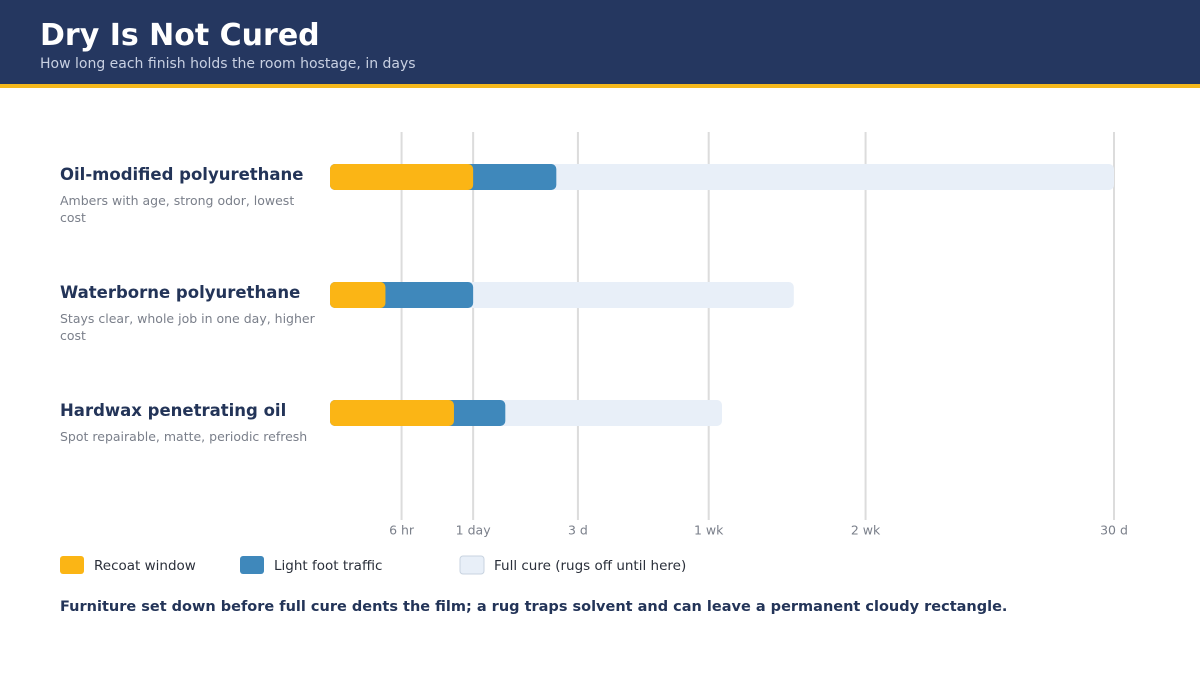  Describe the element at coordinates (180, 292) in the screenshot. I see `category-label: Waterborne polyurethane` at that location.